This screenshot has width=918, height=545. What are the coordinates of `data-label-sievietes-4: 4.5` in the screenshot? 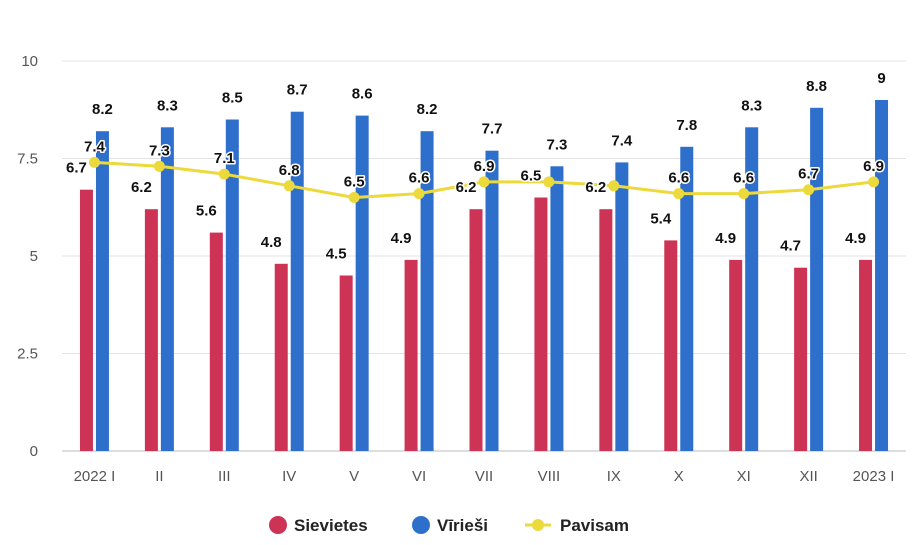 It's located at (336, 254).